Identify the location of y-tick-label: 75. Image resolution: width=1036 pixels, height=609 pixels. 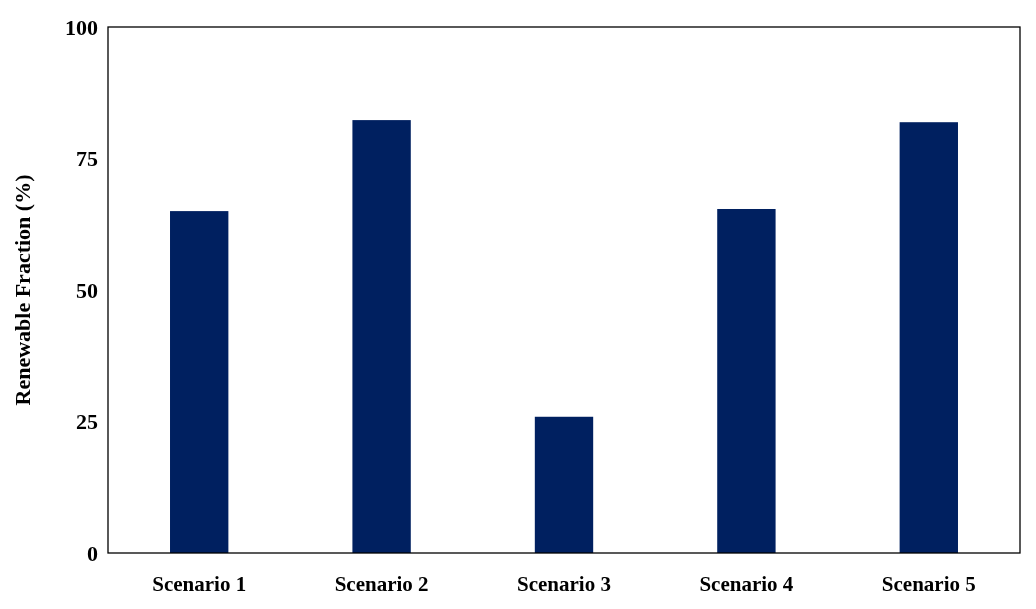
(87, 159).